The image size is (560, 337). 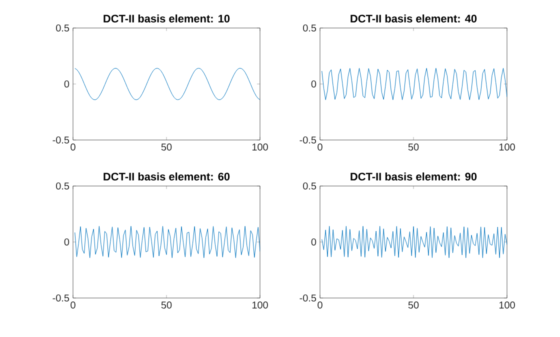 I want to click on chart-title: DCT-II basis element: 60, so click(x=167, y=176).